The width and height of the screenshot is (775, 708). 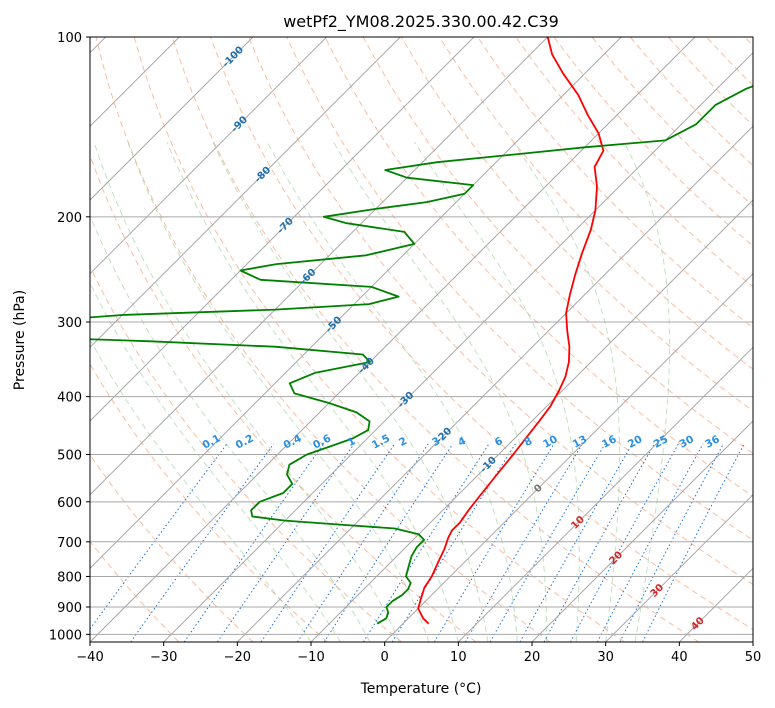 I want to click on mixing-ratio-label: 6, so click(x=499, y=442).